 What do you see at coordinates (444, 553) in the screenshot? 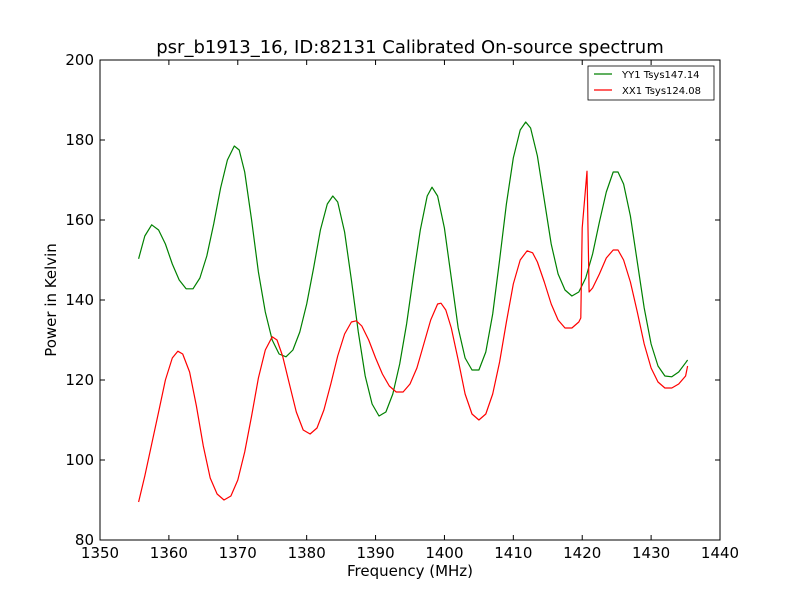
I see `x-tick-label: 1400` at bounding box center [444, 553].